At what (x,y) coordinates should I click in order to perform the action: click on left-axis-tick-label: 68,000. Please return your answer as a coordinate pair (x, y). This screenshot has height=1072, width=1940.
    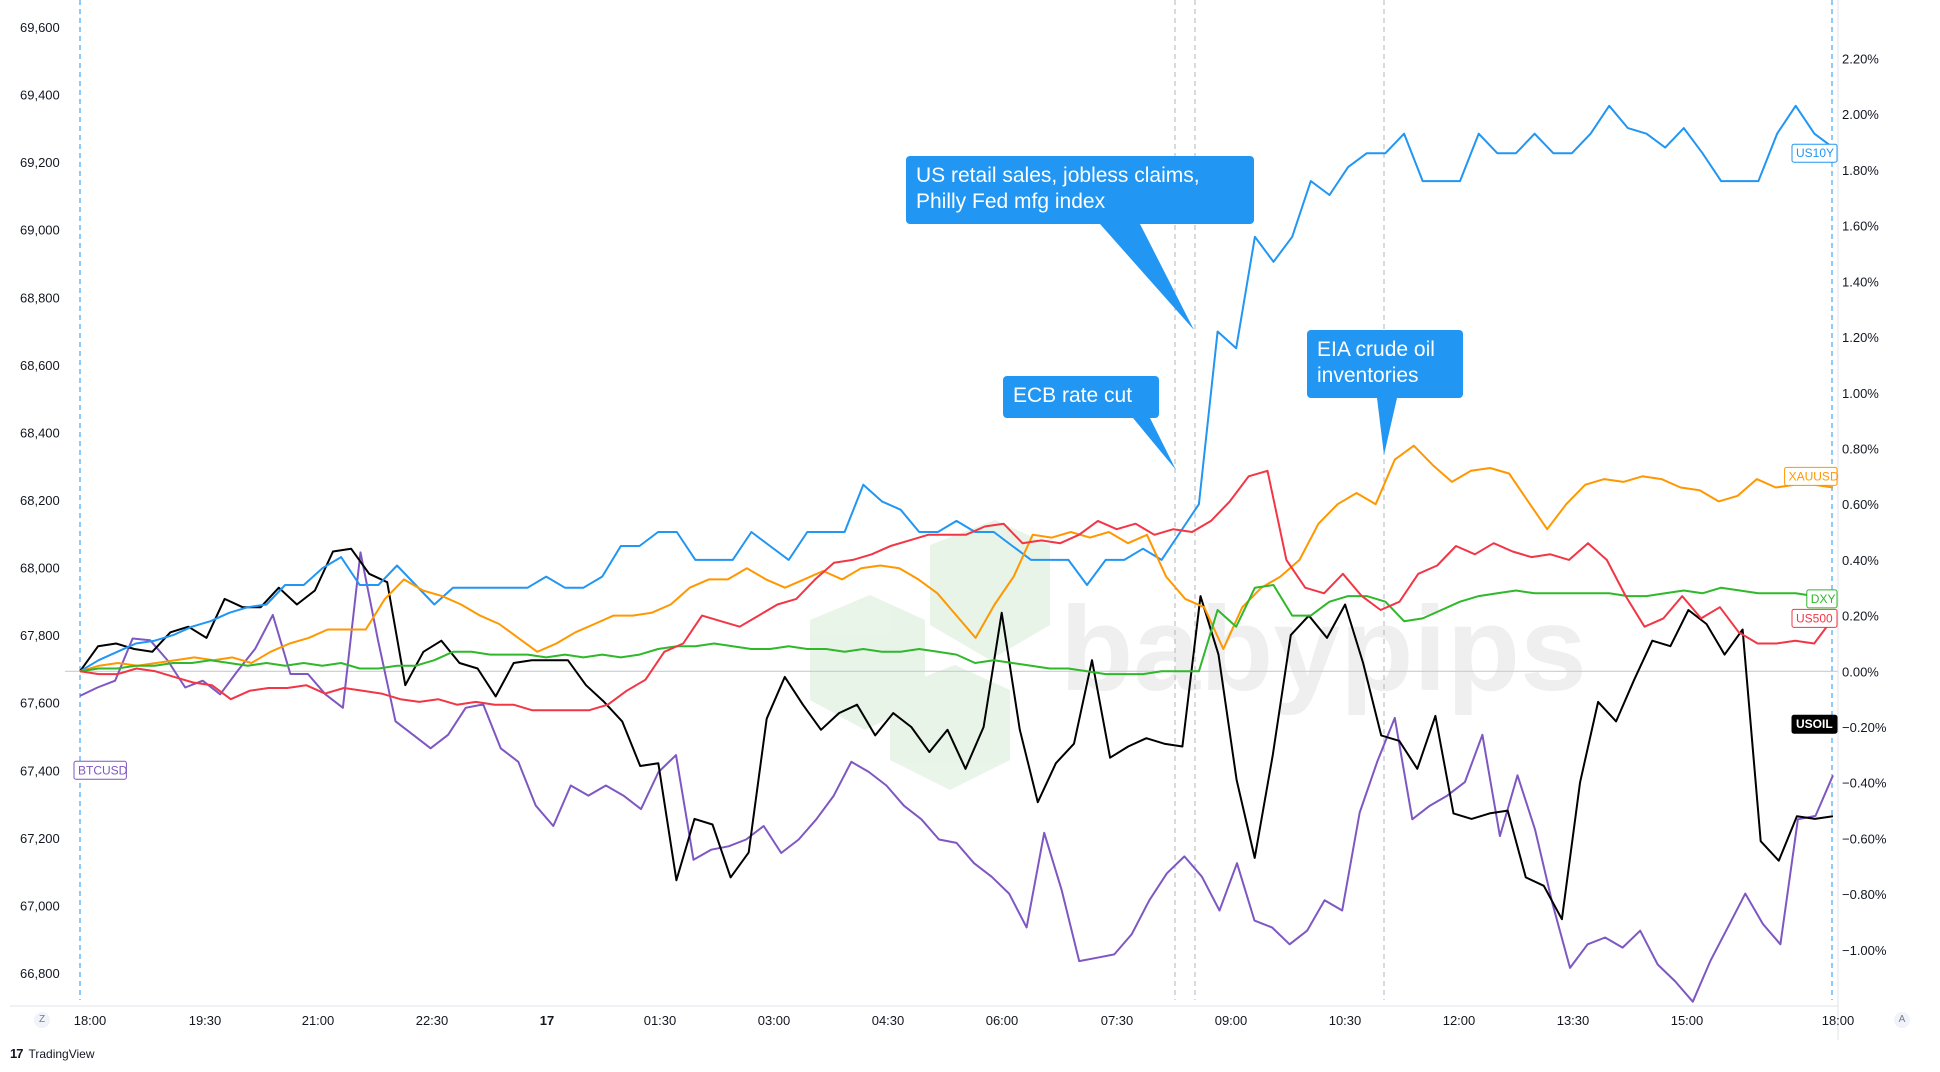
    Looking at the image, I should click on (40, 568).